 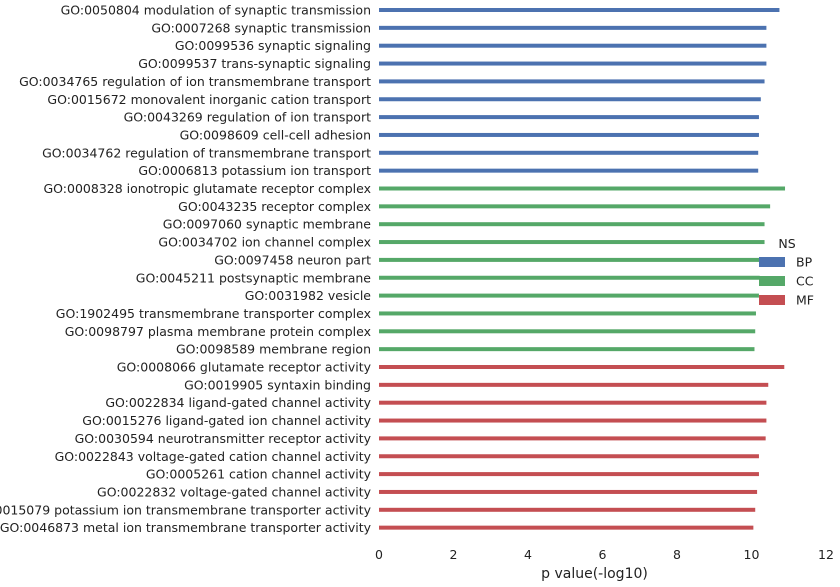 What do you see at coordinates (274, 206) in the screenshot?
I see `y-tick-label: GO:0043235 receptor complex` at bounding box center [274, 206].